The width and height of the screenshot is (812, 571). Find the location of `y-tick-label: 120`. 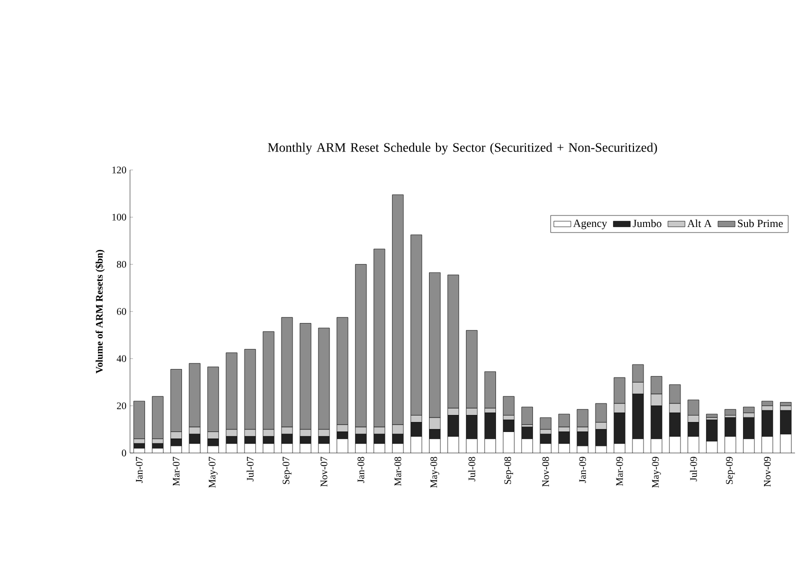

y-tick-label: 120 is located at coordinates (119, 170).